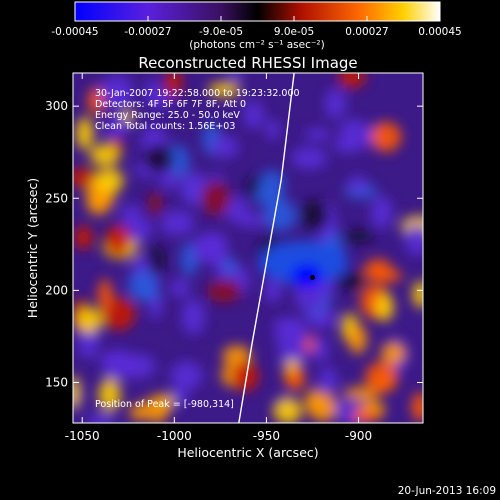 This screenshot has width=500, height=500. I want to click on colorbar-tick-label: 9.0e-05, so click(294, 32).